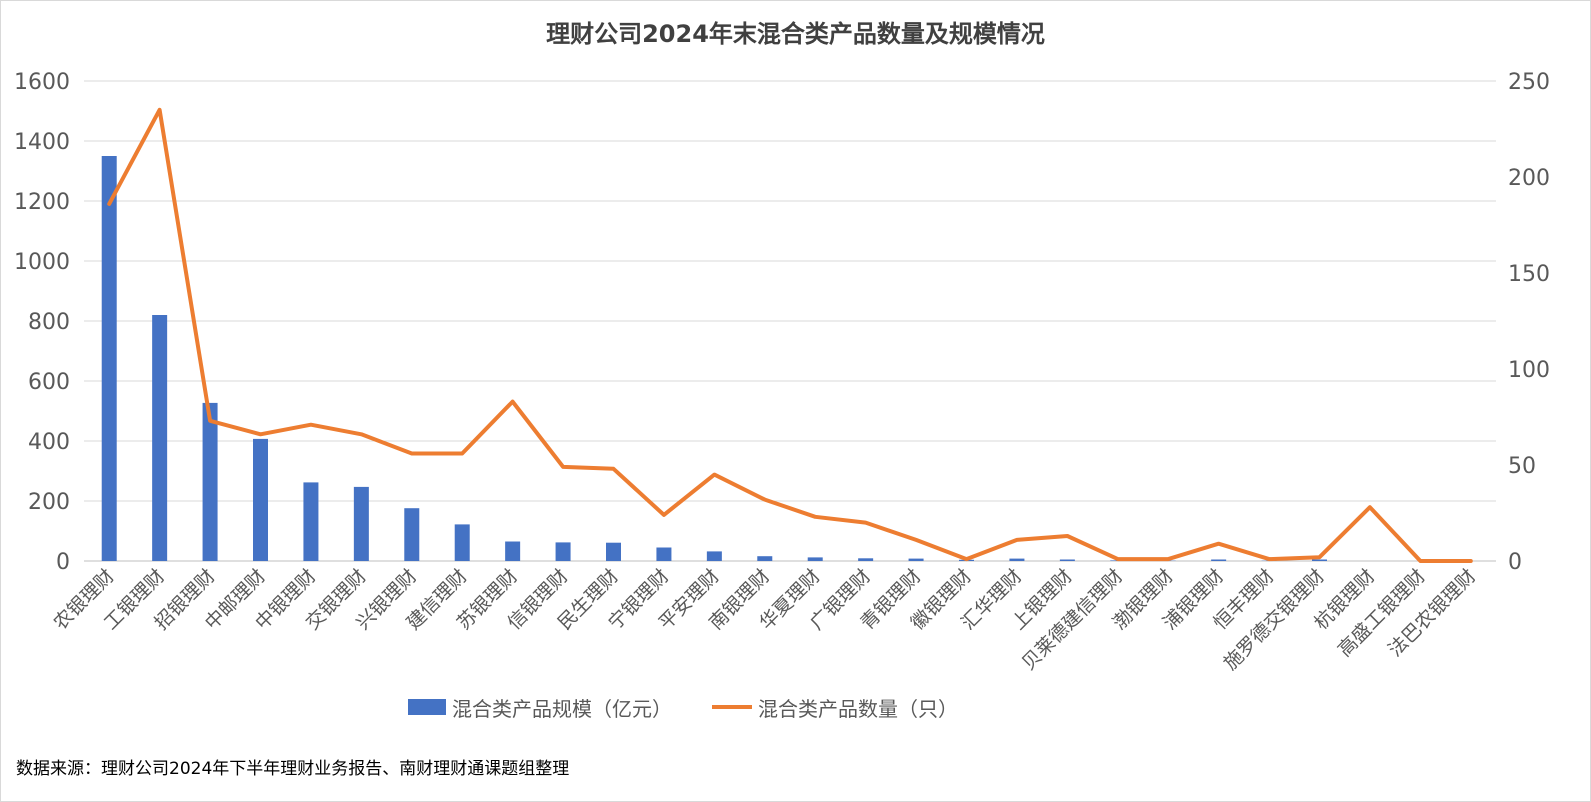 The width and height of the screenshot is (1591, 802). What do you see at coordinates (42, 202) in the screenshot?
I see `y-left-tick-label: 1200` at bounding box center [42, 202].